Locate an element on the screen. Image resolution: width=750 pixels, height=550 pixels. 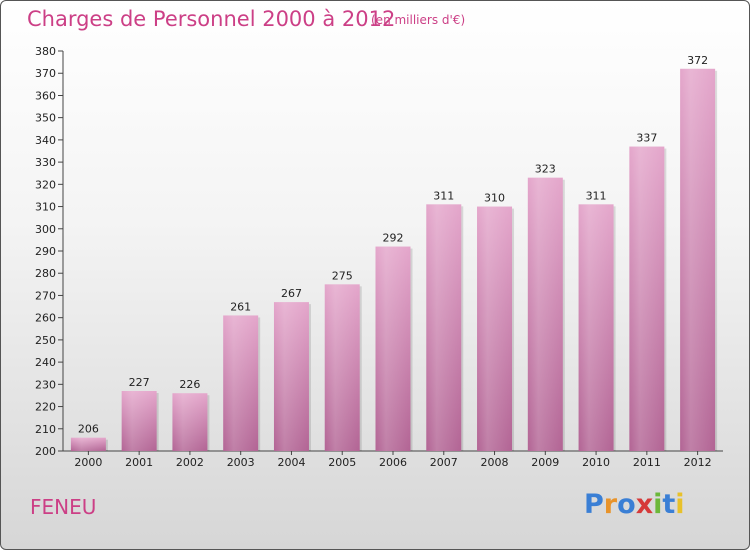
y-tick-label: 280 is located at coordinates (45, 273).